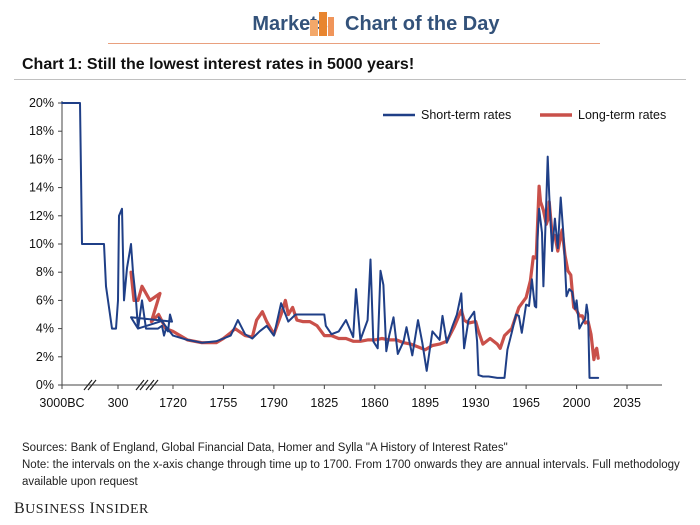 This screenshot has width=700, height=525. What do you see at coordinates (41, 188) in the screenshot?
I see `y-tick-label: 14%` at bounding box center [41, 188].